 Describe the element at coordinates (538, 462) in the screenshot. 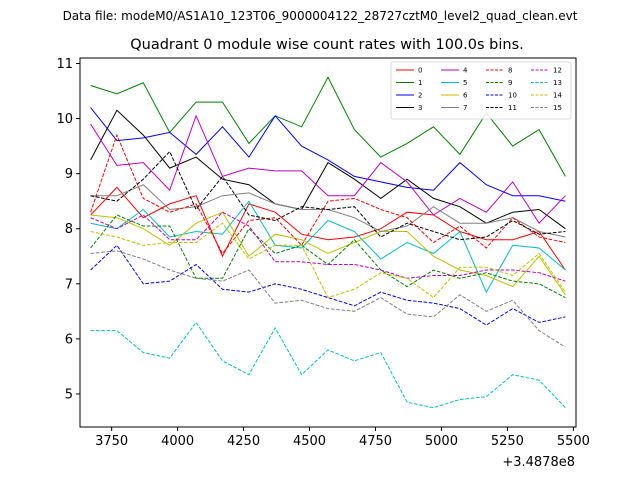

I see `x-axis-offset-label: +3.4878e8` at that location.